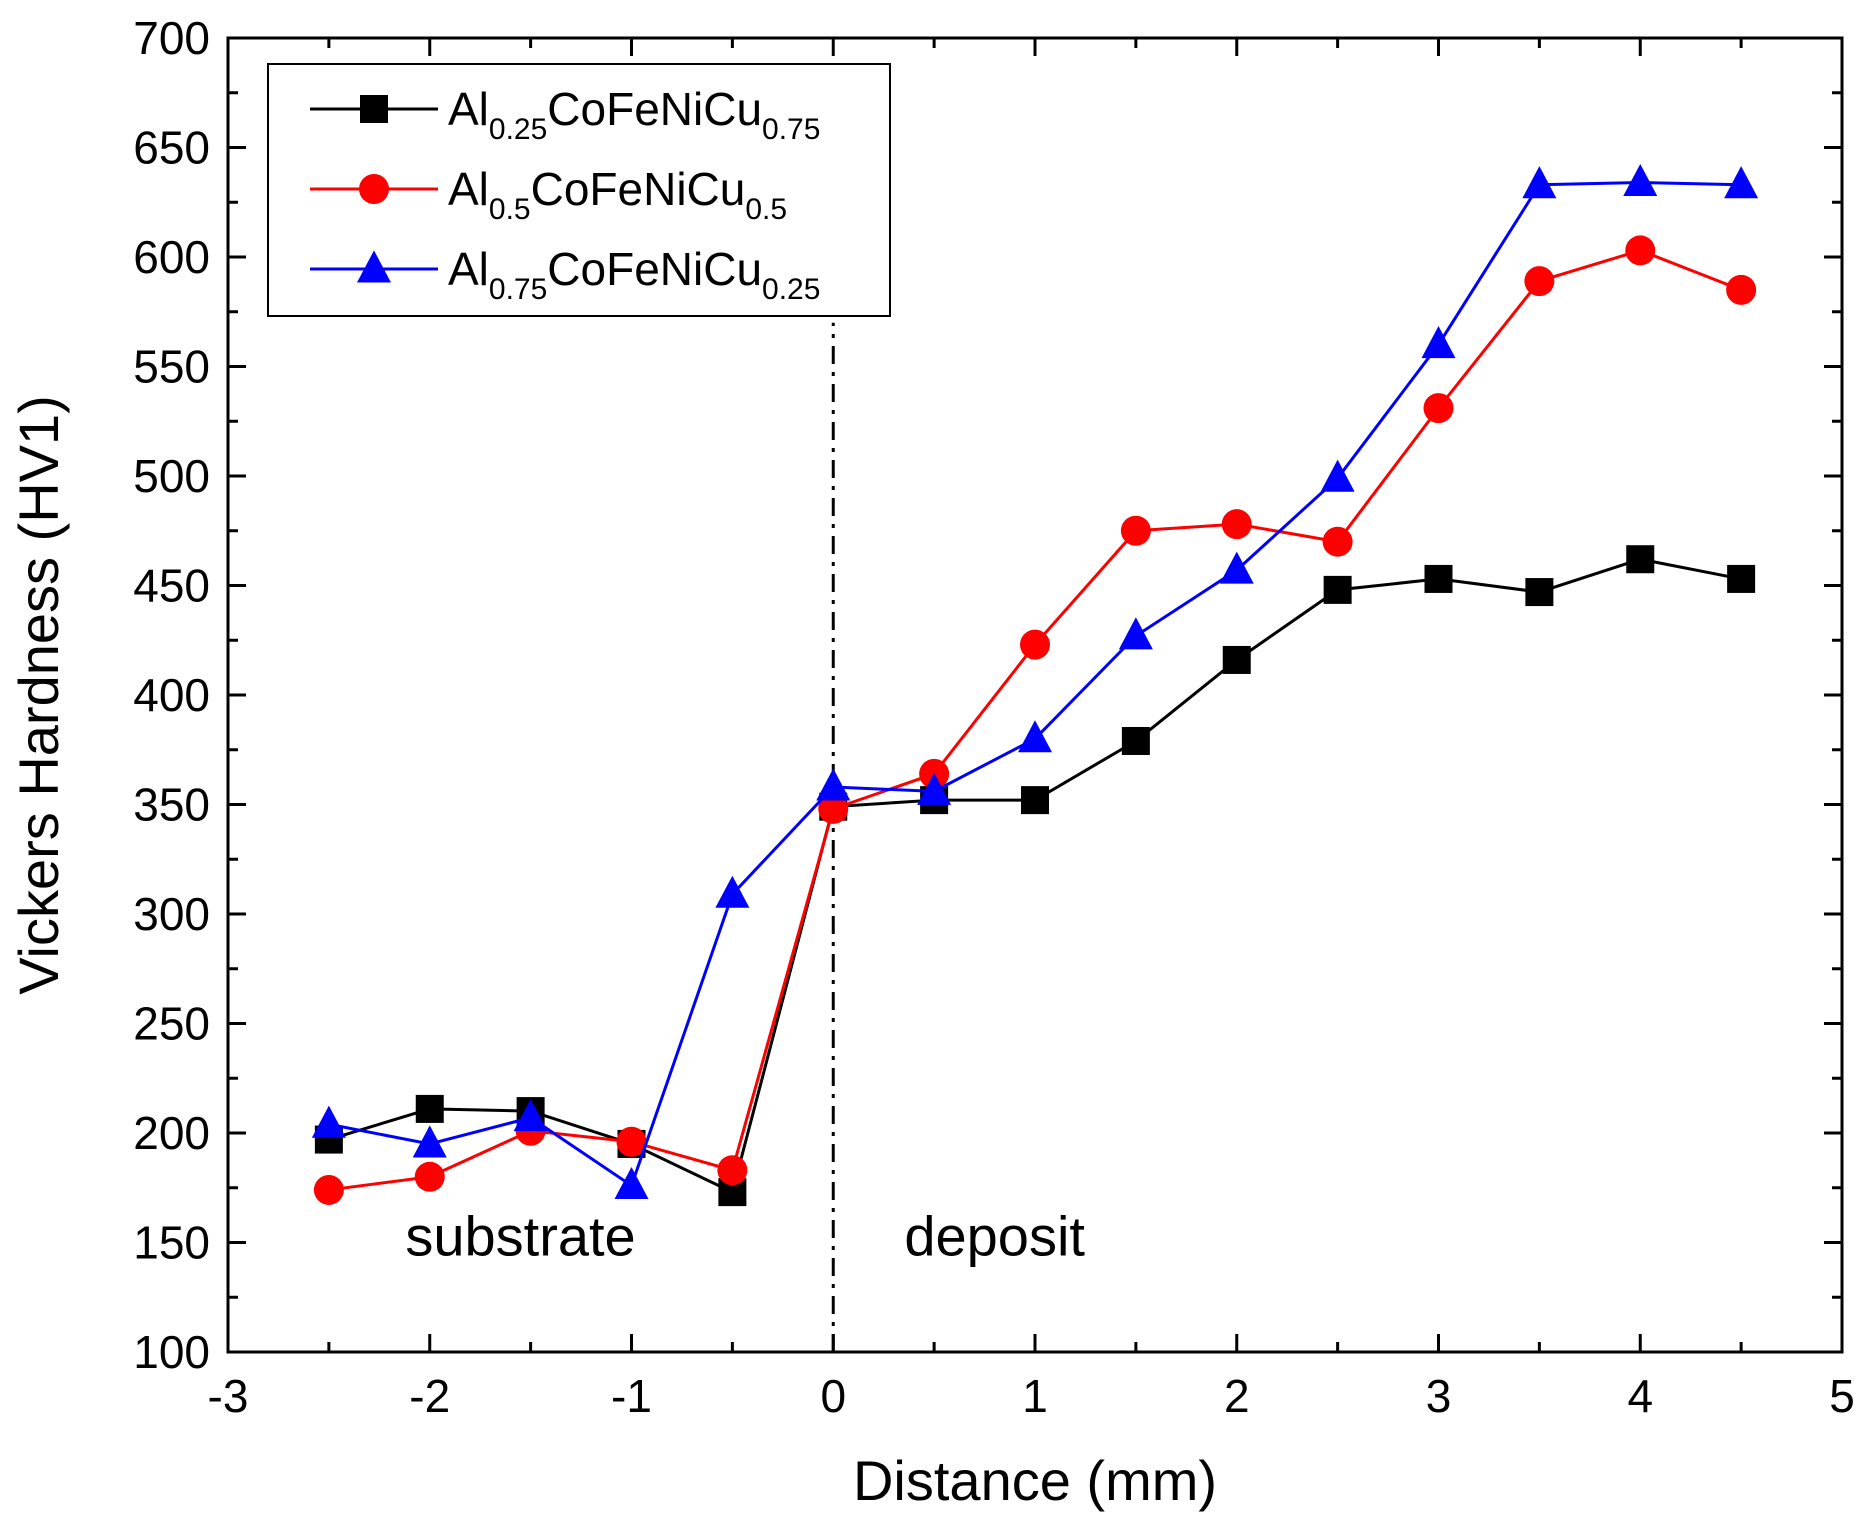  I want to click on y-tick-label: 150, so click(171, 1243).